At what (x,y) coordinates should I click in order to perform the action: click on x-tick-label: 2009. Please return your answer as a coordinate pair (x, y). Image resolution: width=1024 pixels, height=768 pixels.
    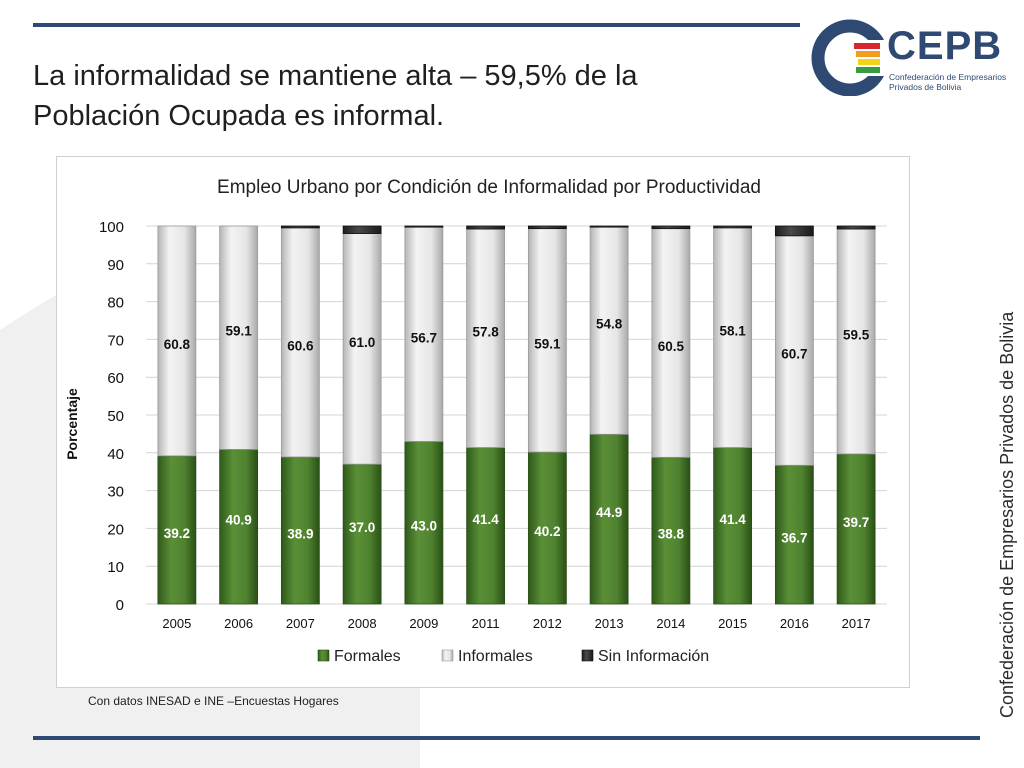
    Looking at the image, I should click on (423, 623).